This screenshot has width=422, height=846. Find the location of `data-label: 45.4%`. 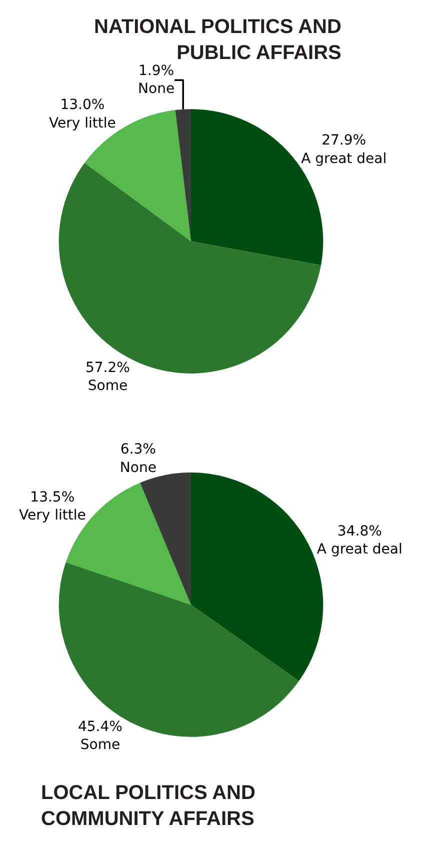

data-label: 45.4% is located at coordinates (100, 726).